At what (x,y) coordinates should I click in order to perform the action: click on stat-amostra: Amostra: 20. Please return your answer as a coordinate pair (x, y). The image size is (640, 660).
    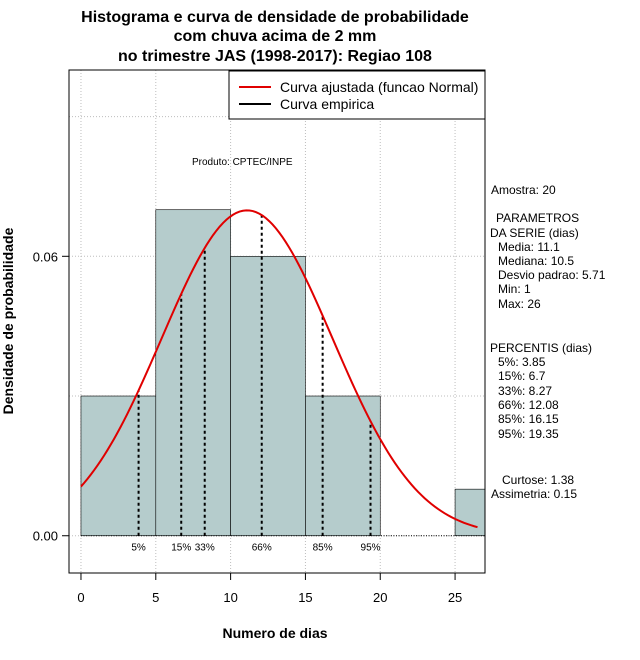
    Looking at the image, I should click on (523, 190).